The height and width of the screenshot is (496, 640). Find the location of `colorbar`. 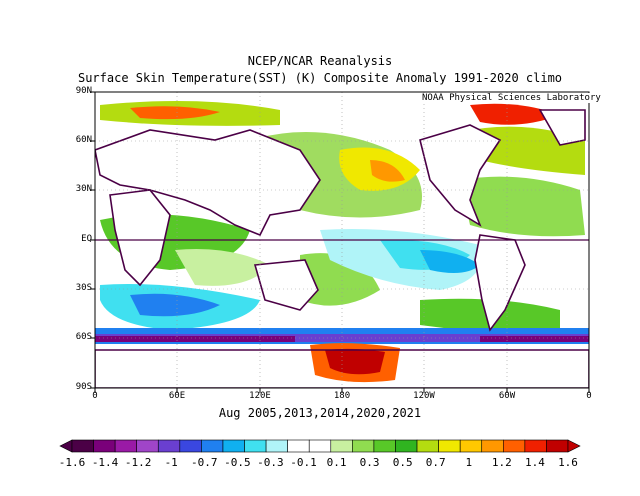

colorbar is located at coordinates (320, 446).